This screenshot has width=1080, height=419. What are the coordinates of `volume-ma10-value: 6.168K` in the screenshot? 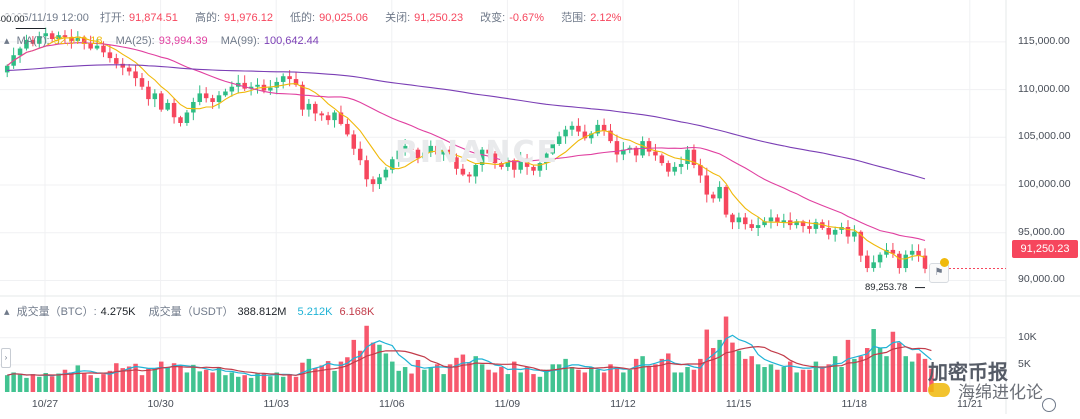 It's located at (357, 312).